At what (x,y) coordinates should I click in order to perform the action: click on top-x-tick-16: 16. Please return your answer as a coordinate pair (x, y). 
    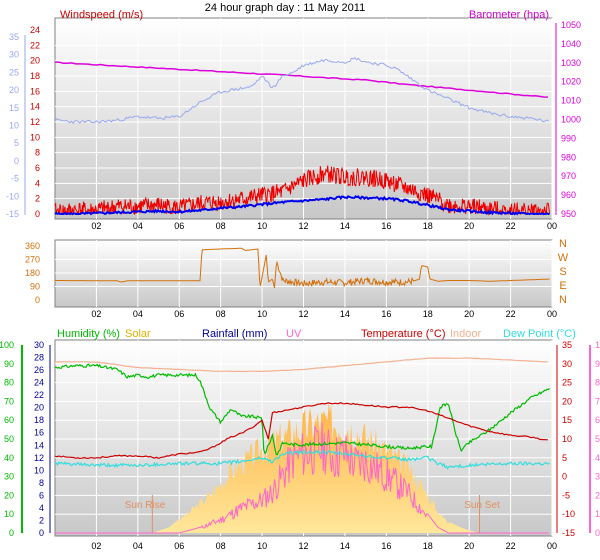
    Looking at the image, I should click on (386, 226).